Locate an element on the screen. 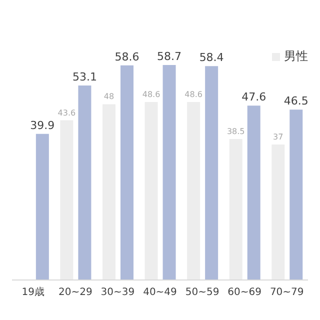 Image resolution: width=320 pixels, height=320 pixels. x-tick-label: 19歳 is located at coordinates (33, 292).